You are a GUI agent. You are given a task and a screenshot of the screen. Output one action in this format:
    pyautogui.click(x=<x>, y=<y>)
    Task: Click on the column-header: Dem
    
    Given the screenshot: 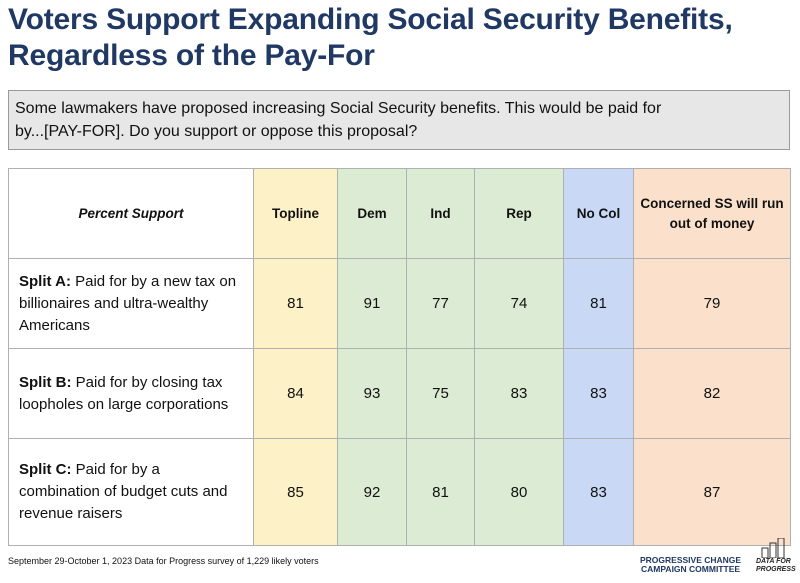 What is the action you would take?
    pyautogui.click(x=372, y=213)
    